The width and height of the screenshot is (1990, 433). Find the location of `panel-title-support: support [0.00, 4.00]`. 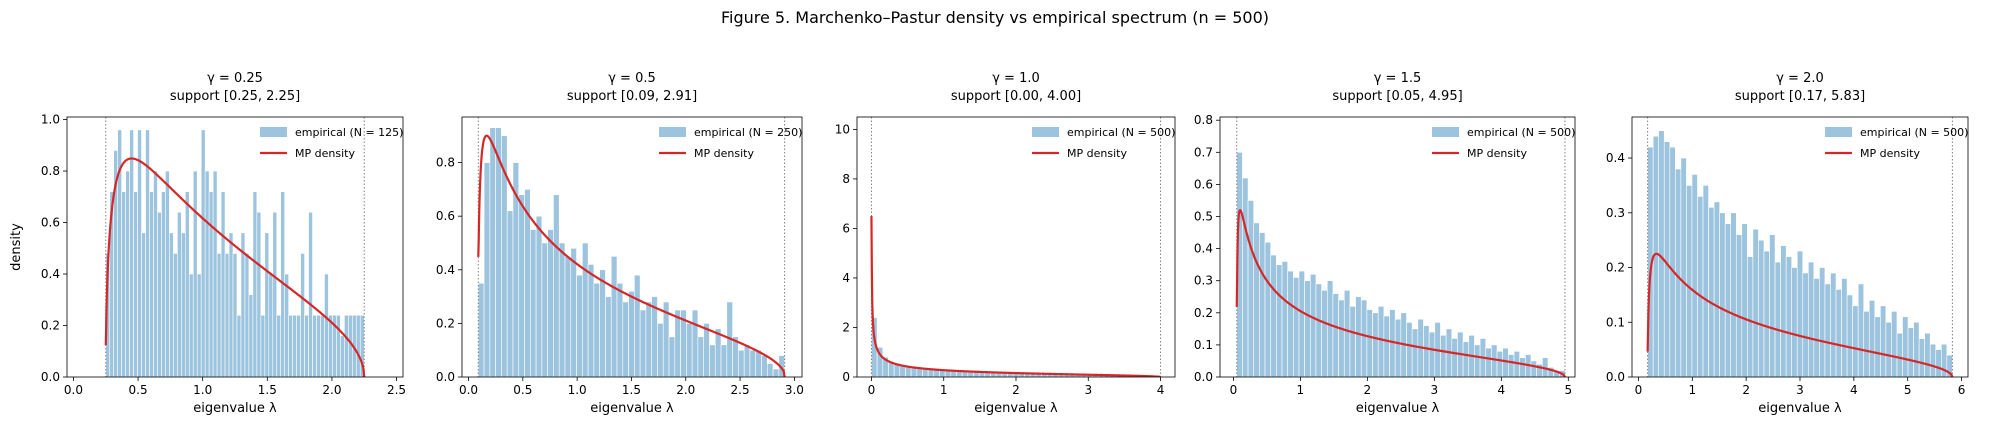

panel-title-support: support [0.00, 4.00] is located at coordinates (1016, 96).